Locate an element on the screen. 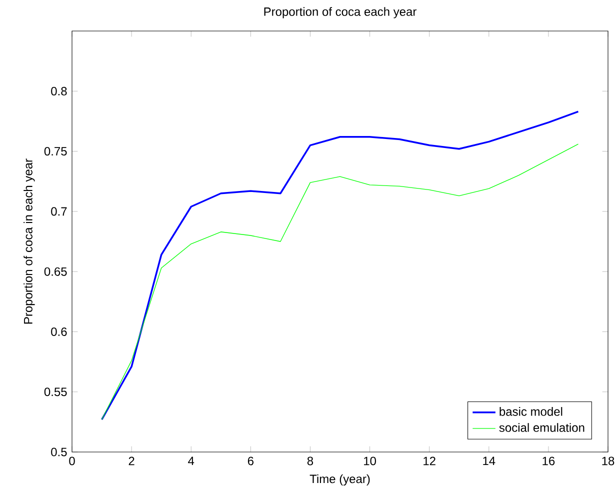  x-tick-label: 10 is located at coordinates (370, 461).